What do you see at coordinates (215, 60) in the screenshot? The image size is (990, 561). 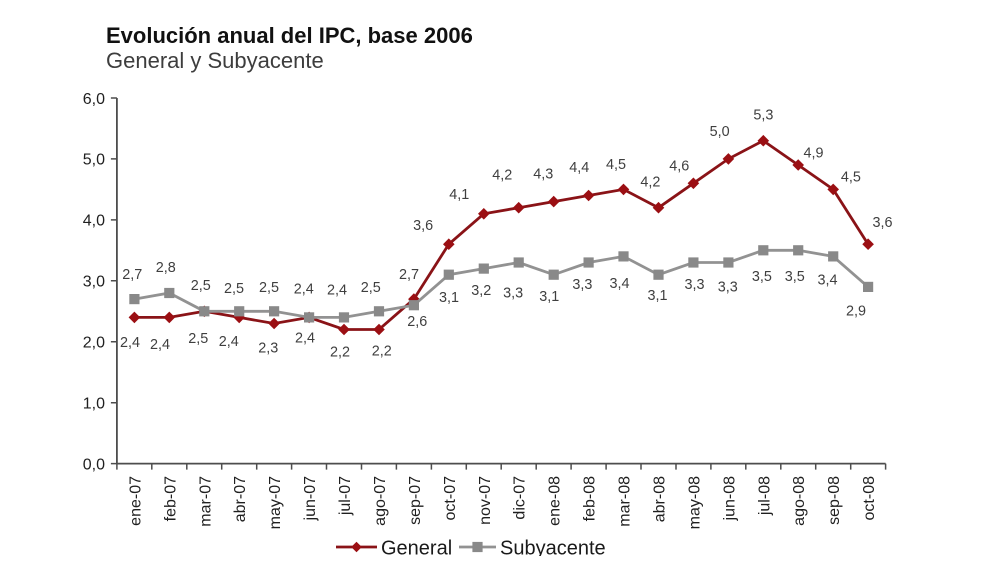 I see `svg-text: General y Subyacente` at bounding box center [215, 60].